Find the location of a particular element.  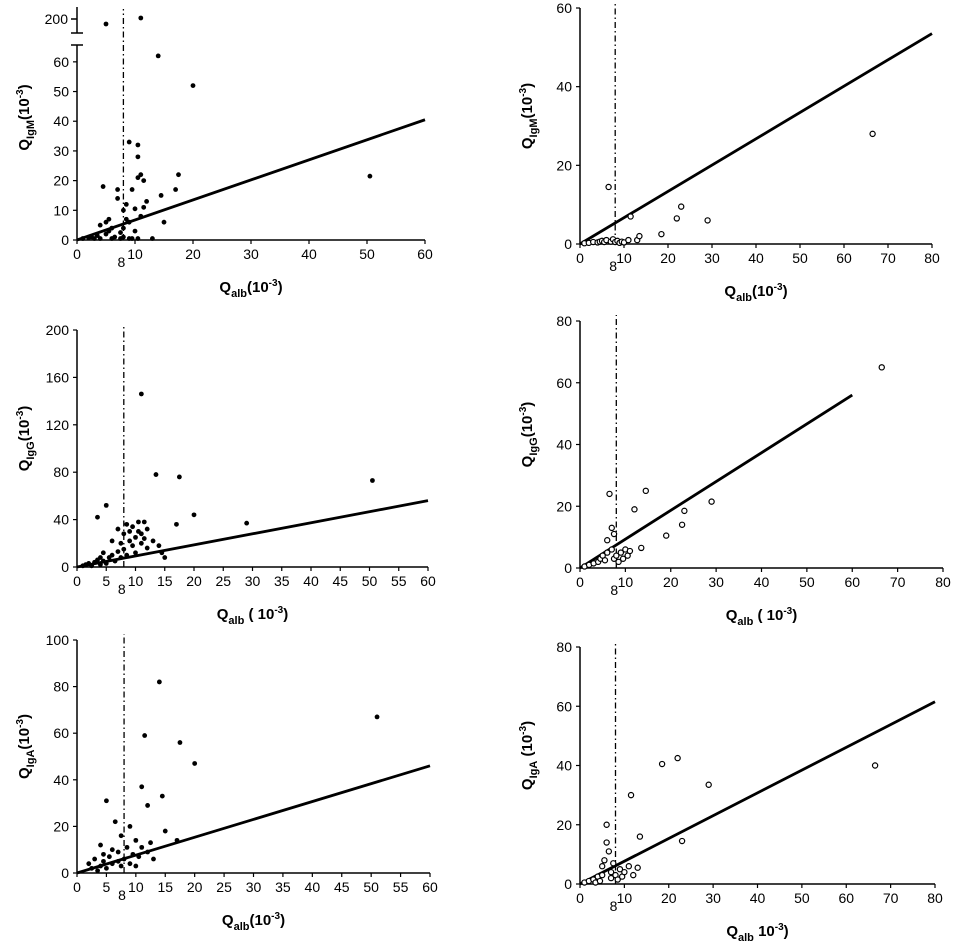

x-tick-label: 15 is located at coordinates (165, 581).